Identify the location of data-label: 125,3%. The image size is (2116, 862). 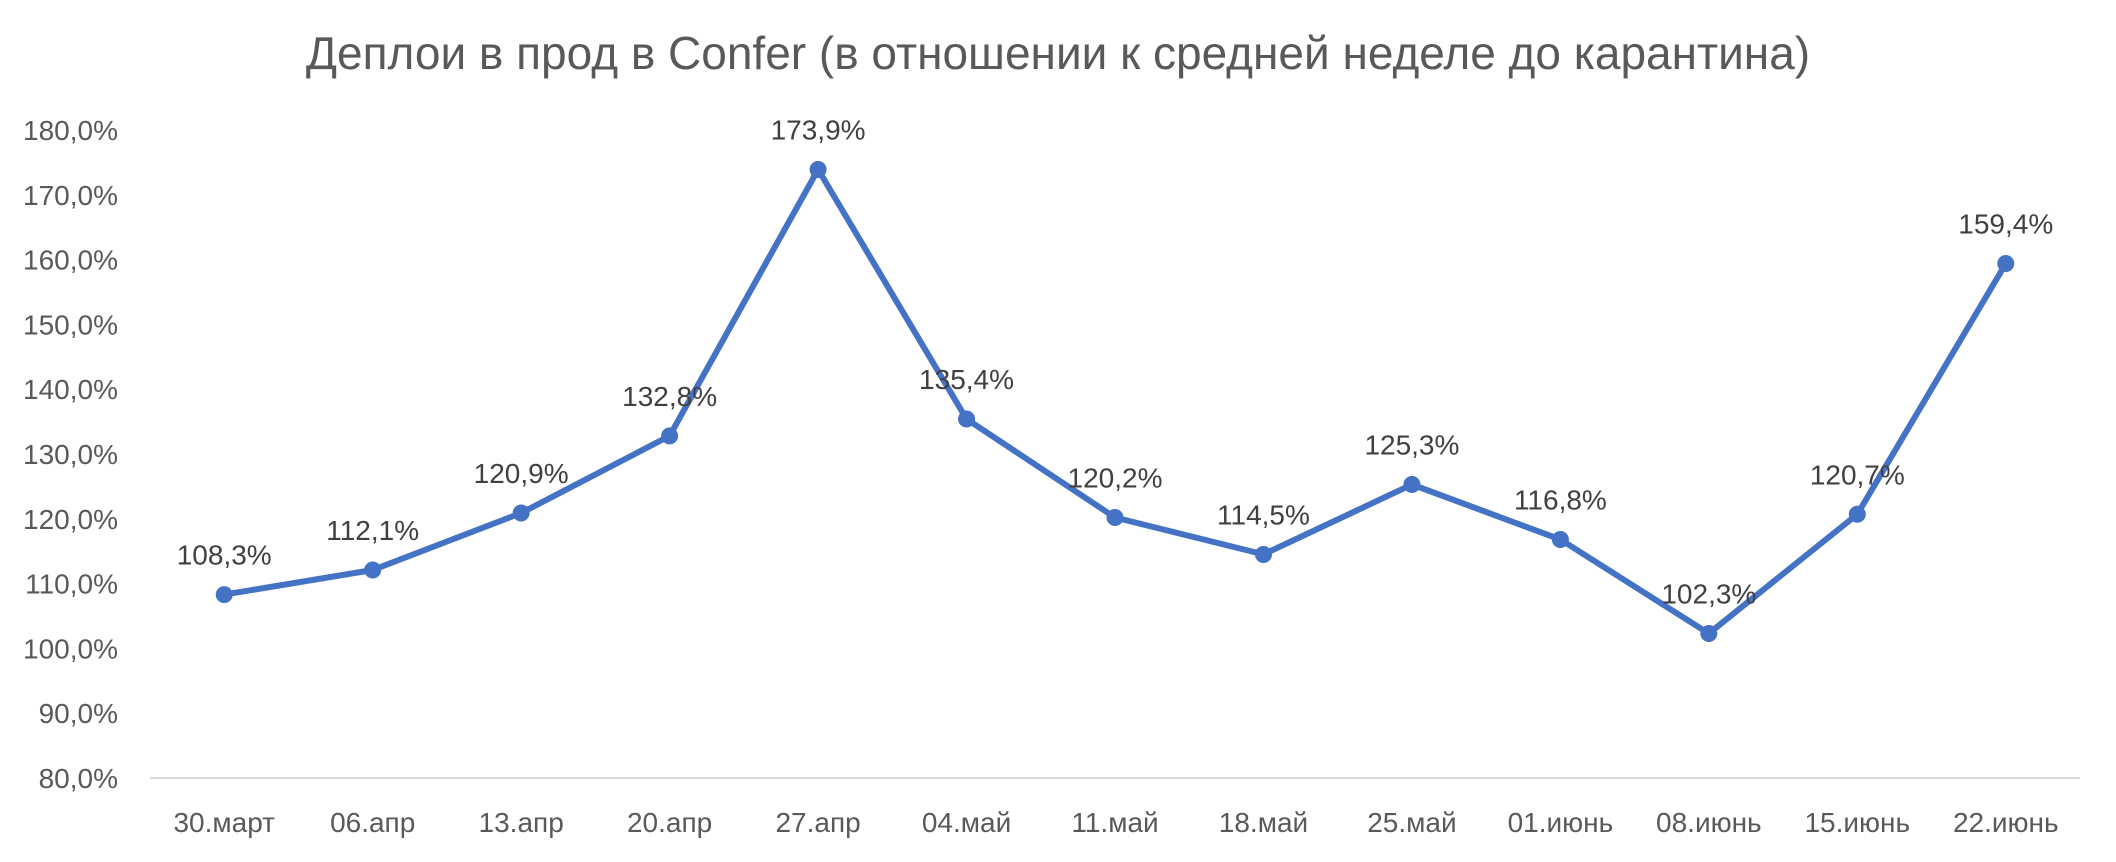
(1411, 444).